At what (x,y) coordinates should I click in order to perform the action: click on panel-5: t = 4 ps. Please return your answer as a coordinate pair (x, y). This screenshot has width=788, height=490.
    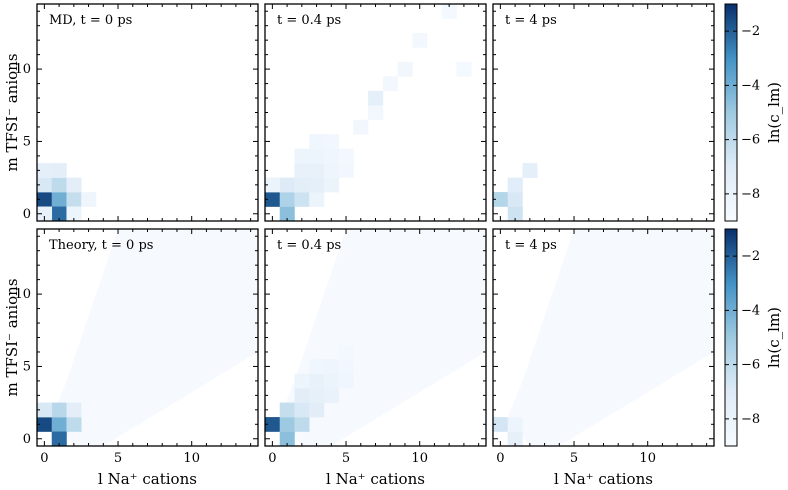
    Looking at the image, I should click on (603, 337).